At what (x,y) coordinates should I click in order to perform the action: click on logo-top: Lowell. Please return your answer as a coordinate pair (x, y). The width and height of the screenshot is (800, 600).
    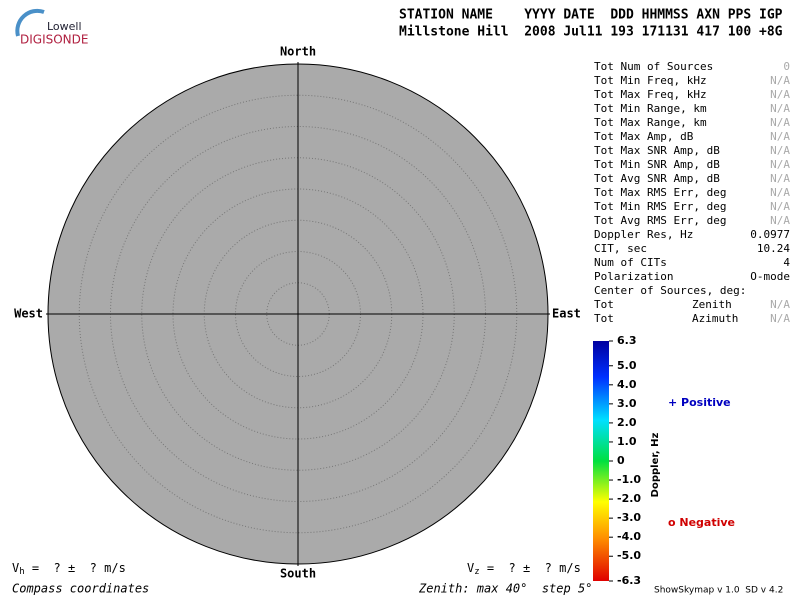
    Looking at the image, I should click on (64, 26).